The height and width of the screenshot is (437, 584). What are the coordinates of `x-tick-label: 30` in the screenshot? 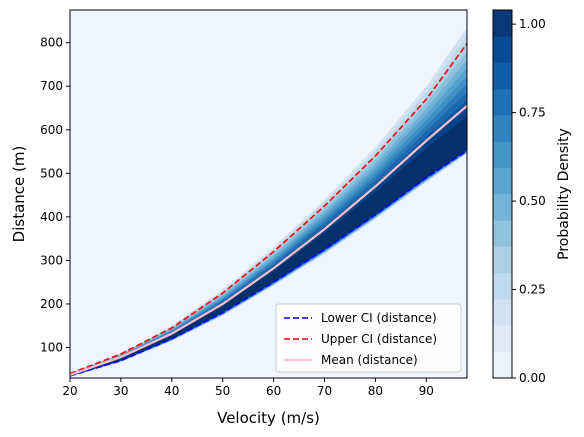 It's located at (120, 391).